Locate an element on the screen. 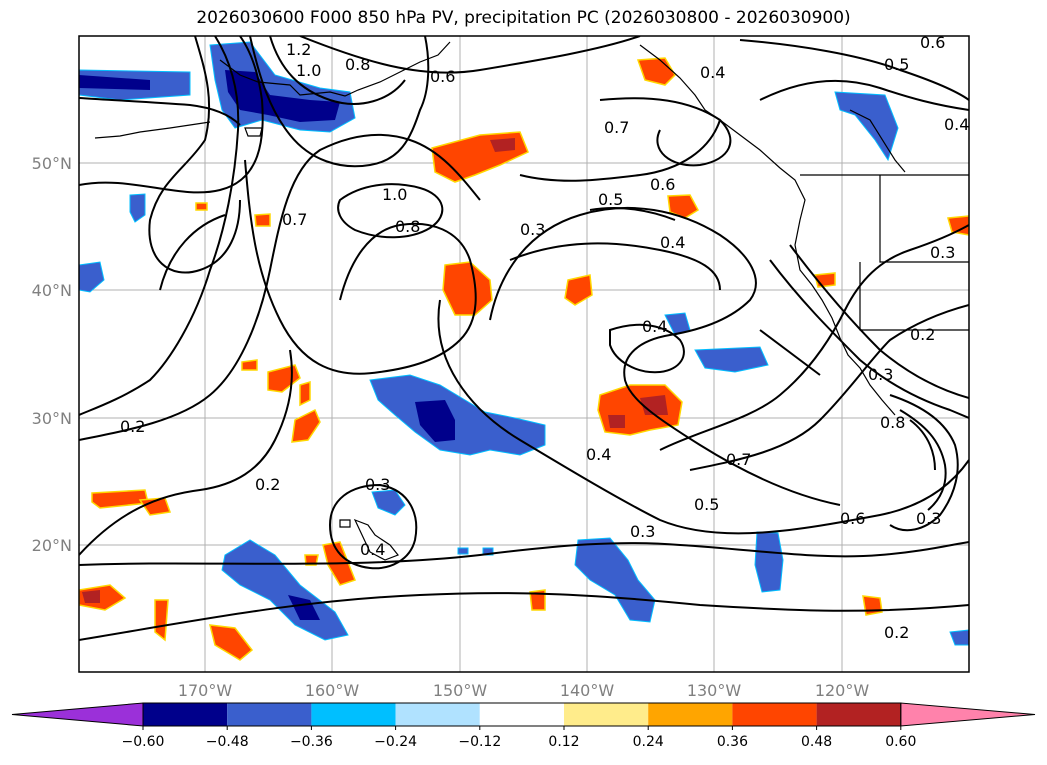 This screenshot has width=1047, height=765. contour-label: 1.2 is located at coordinates (298, 49).